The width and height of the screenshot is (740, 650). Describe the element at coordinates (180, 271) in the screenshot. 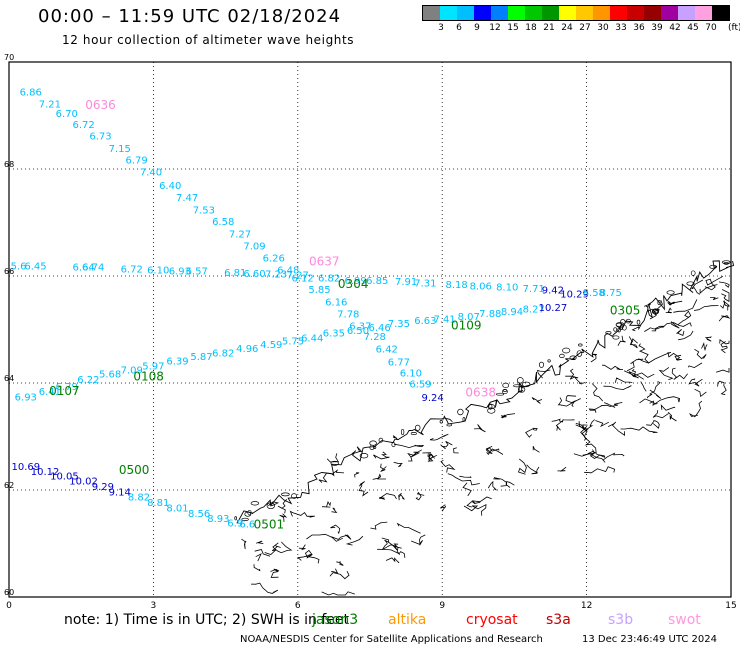

I see `swh-value-label: 6.93` at that location.